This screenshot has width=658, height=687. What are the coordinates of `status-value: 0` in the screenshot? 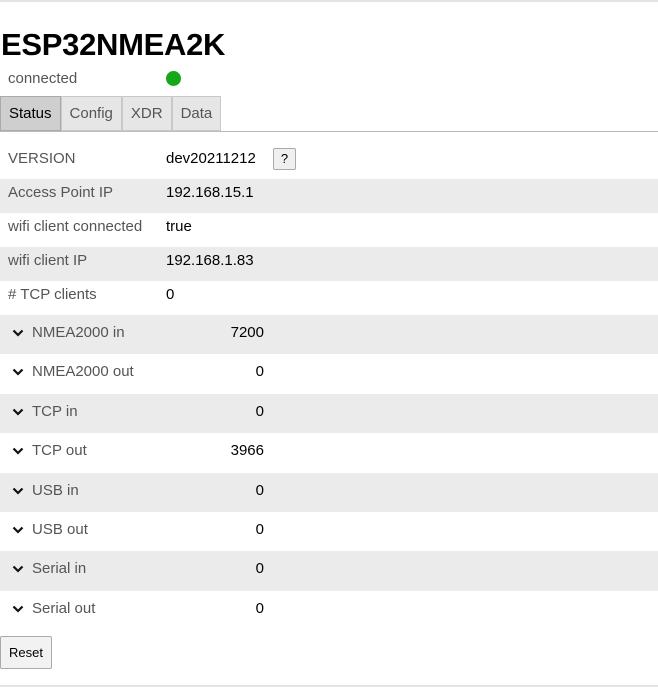 It's located at (170, 294).